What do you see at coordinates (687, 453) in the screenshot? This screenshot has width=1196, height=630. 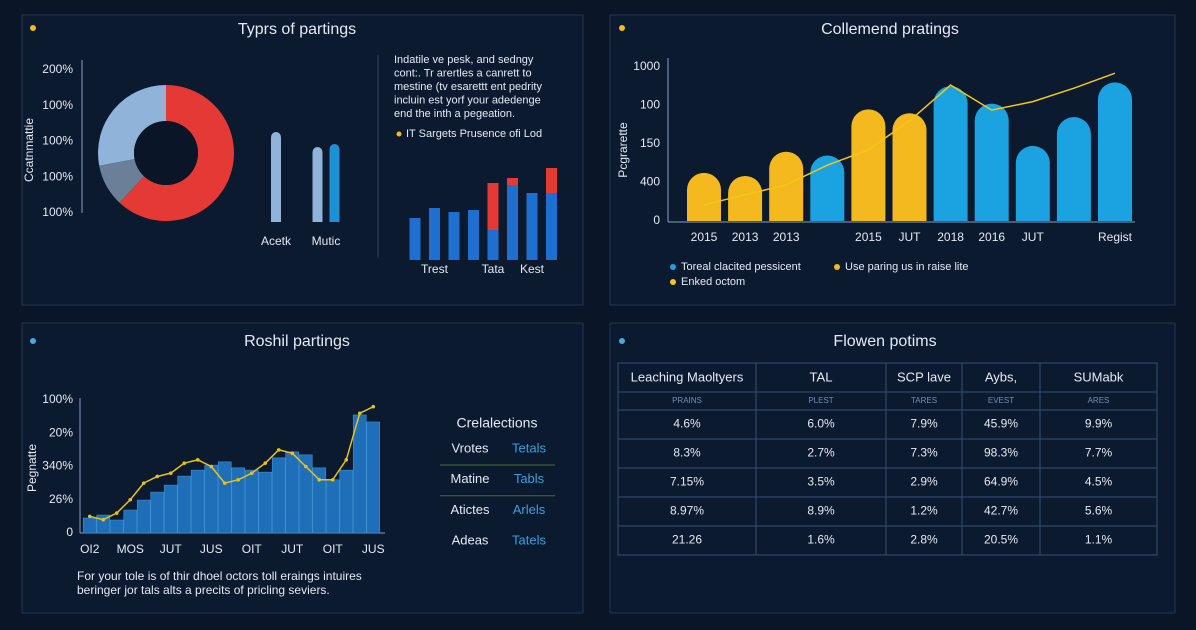 I see `table-cell: 8.3%` at bounding box center [687, 453].